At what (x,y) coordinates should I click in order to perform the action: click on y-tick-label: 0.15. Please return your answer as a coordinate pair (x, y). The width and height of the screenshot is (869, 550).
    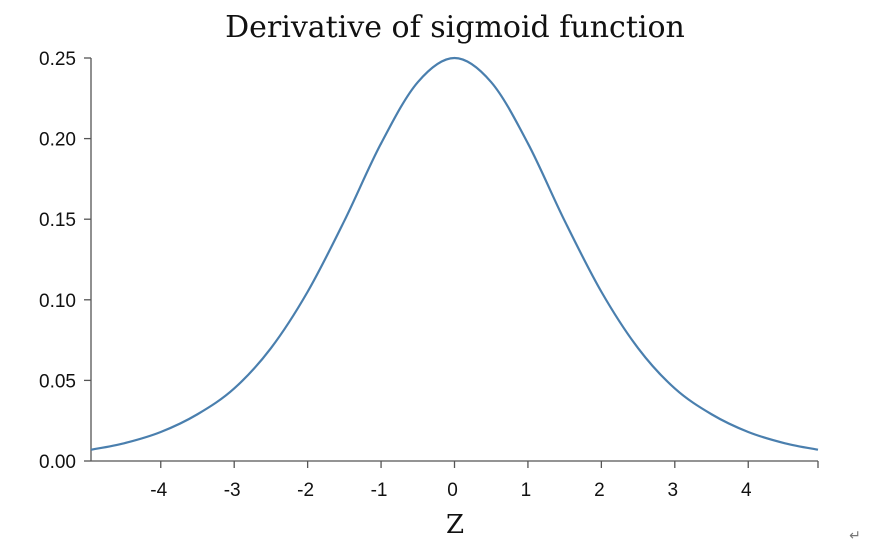
    Looking at the image, I should click on (57, 220).